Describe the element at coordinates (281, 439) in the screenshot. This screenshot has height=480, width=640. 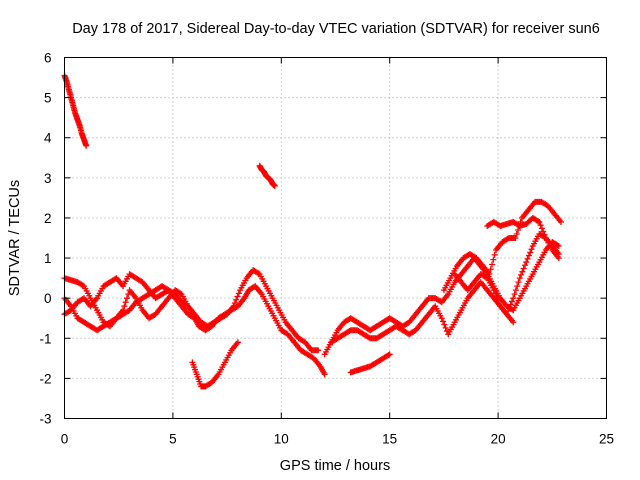
I see `x-tick-label: 10` at that location.